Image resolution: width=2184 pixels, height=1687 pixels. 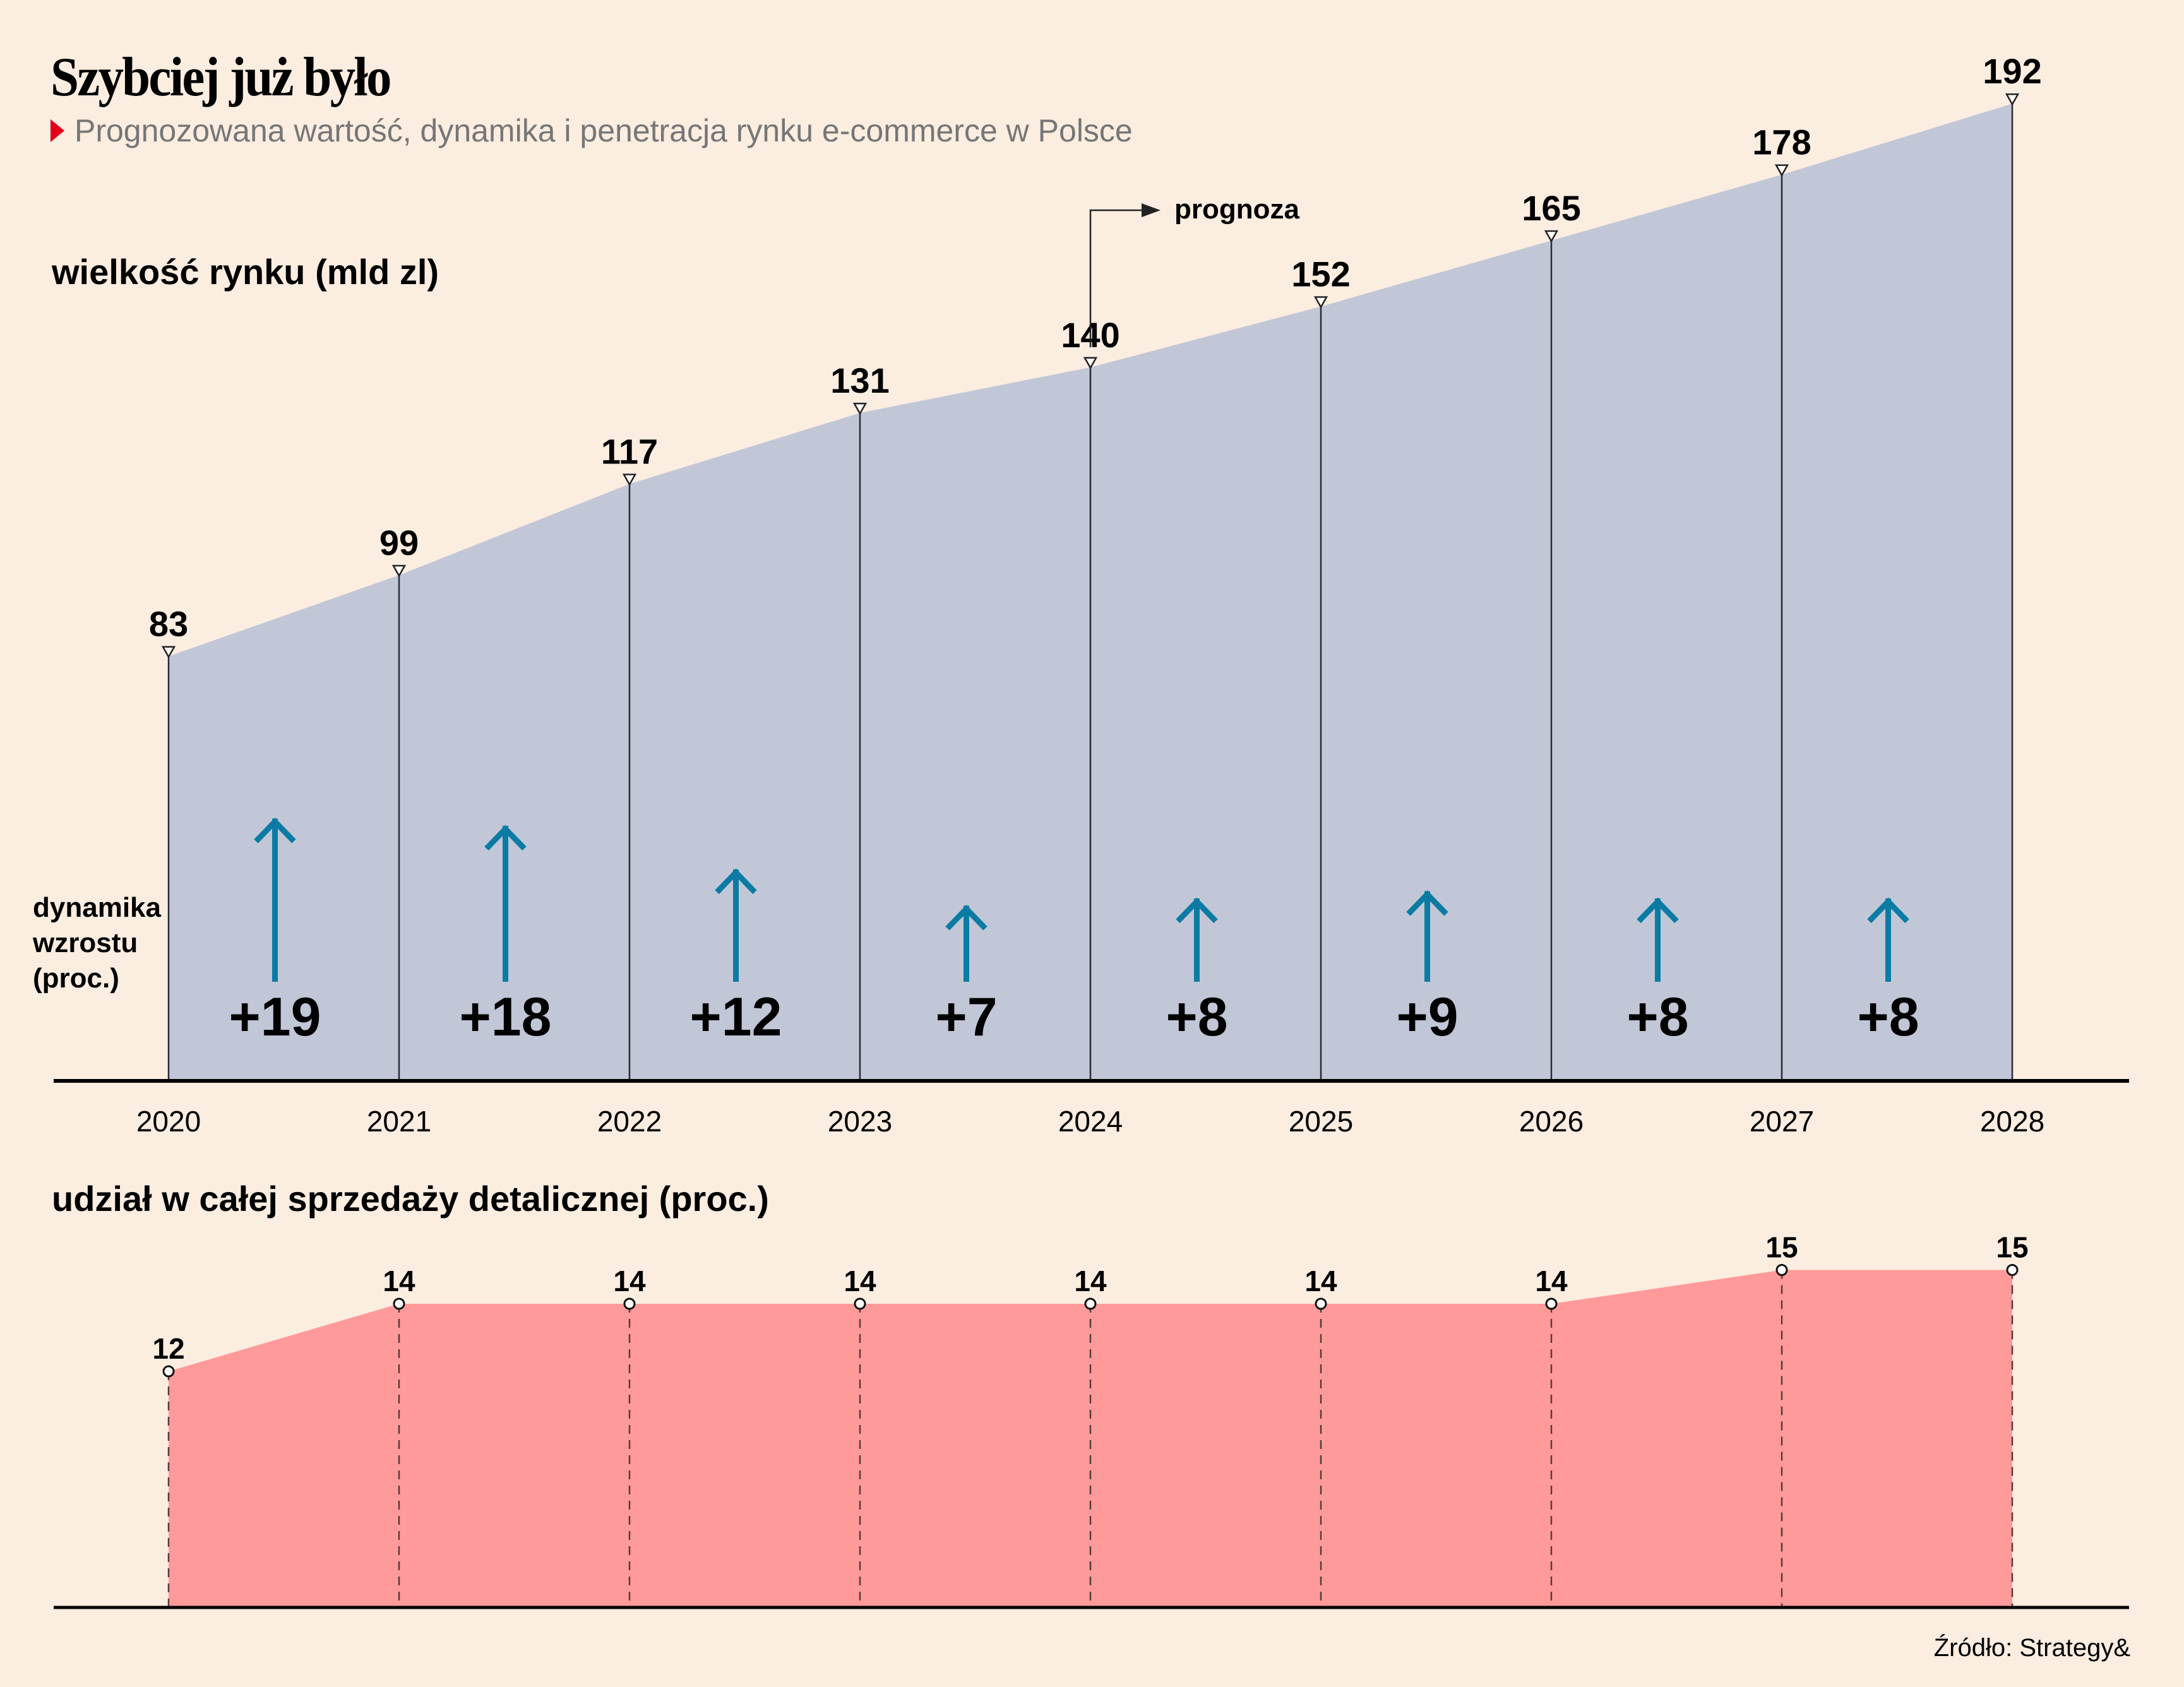 I want to click on year-tick-label: 2020, so click(x=168, y=1121).